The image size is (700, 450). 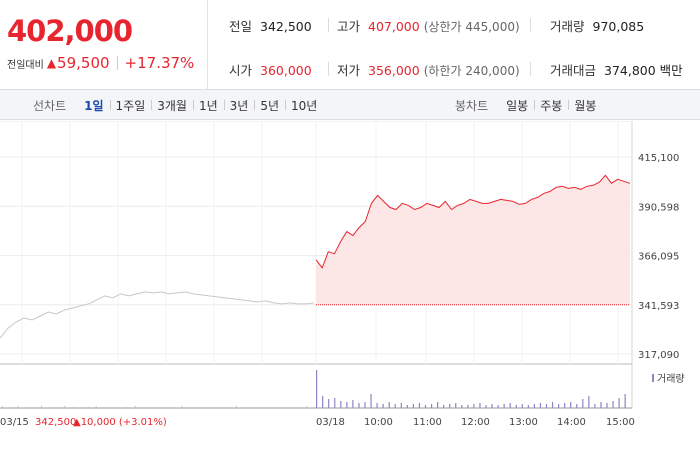 I want to click on stat-label: 시가, so click(x=241, y=70).